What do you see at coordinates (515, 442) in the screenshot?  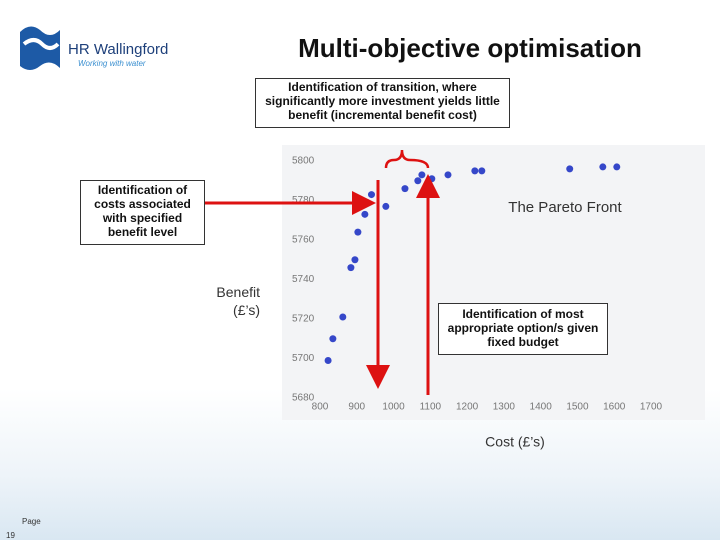 I see `x-axis-label: Cost (£’s)` at bounding box center [515, 442].